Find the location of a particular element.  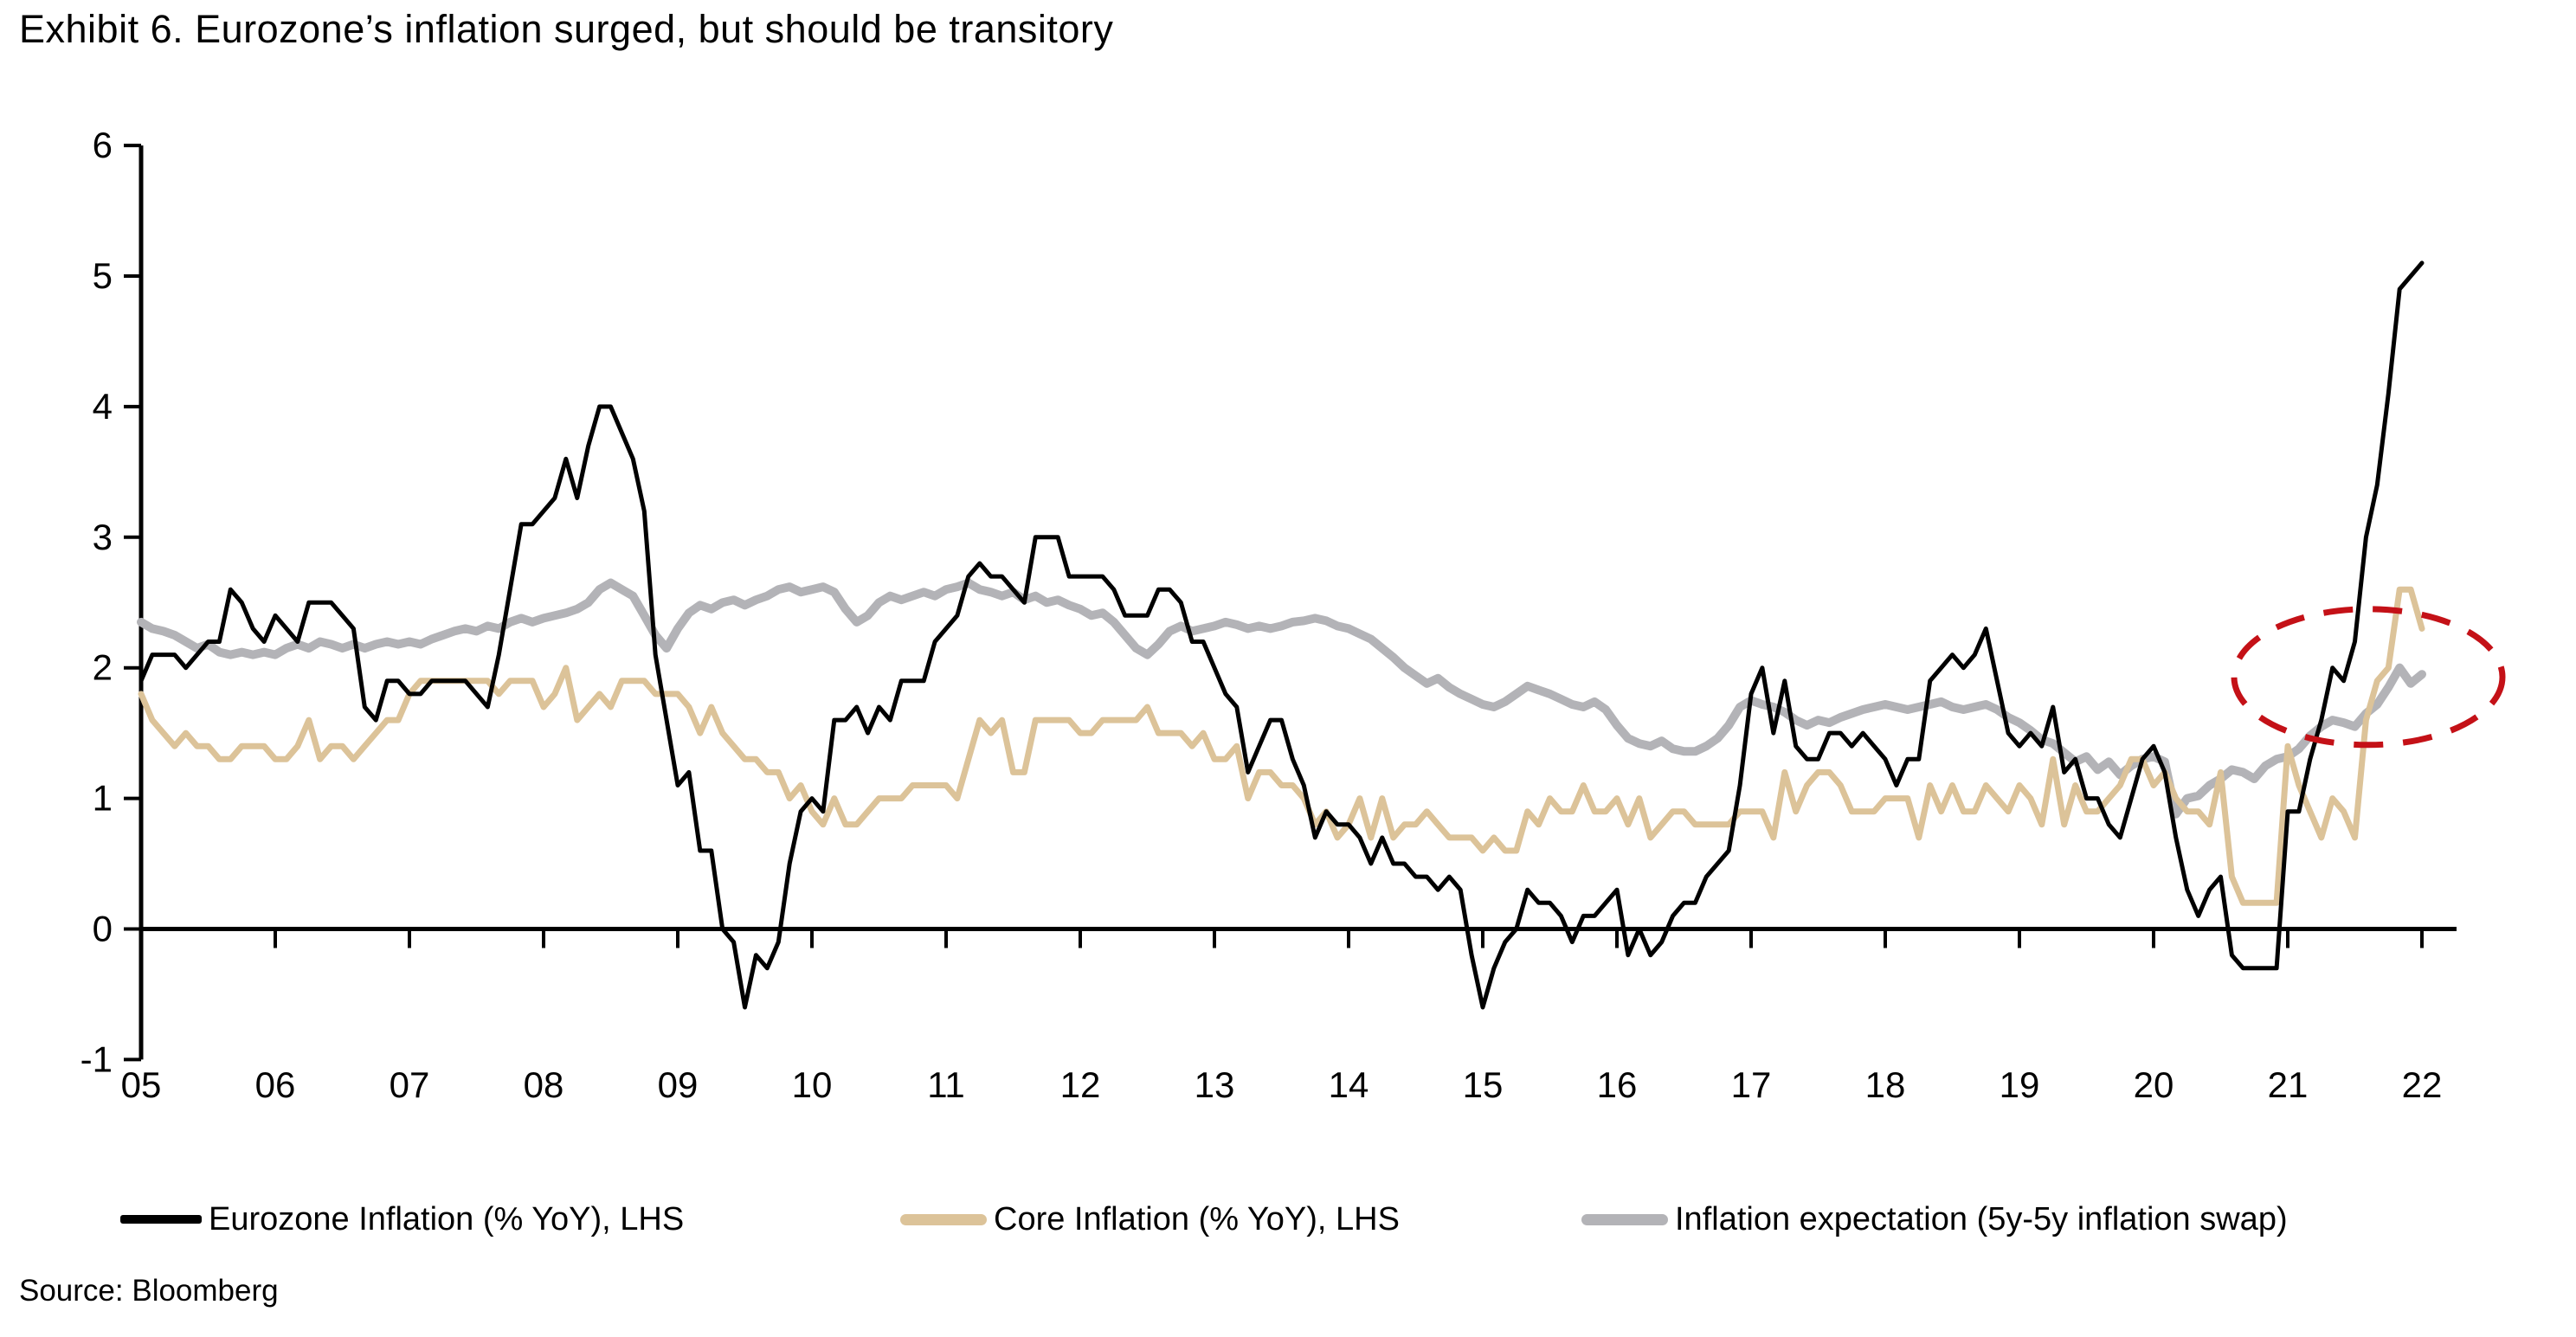

y-axis-label: -1 is located at coordinates (96, 1059).